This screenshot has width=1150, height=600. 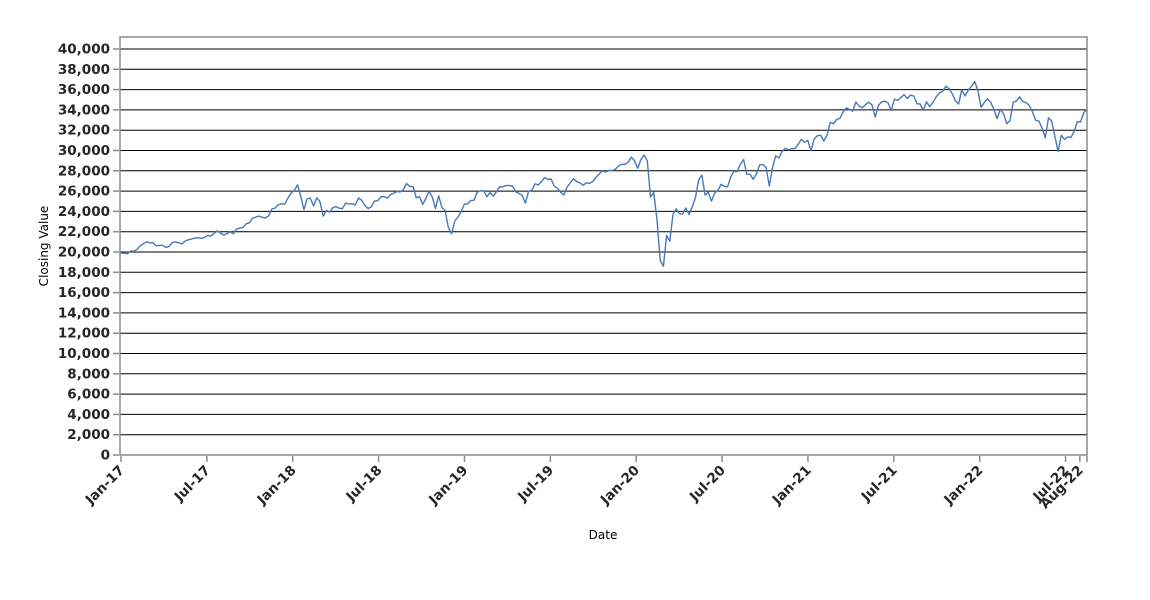 What do you see at coordinates (707, 484) in the screenshot?
I see `x-tick-label: Jul-20` at bounding box center [707, 484].